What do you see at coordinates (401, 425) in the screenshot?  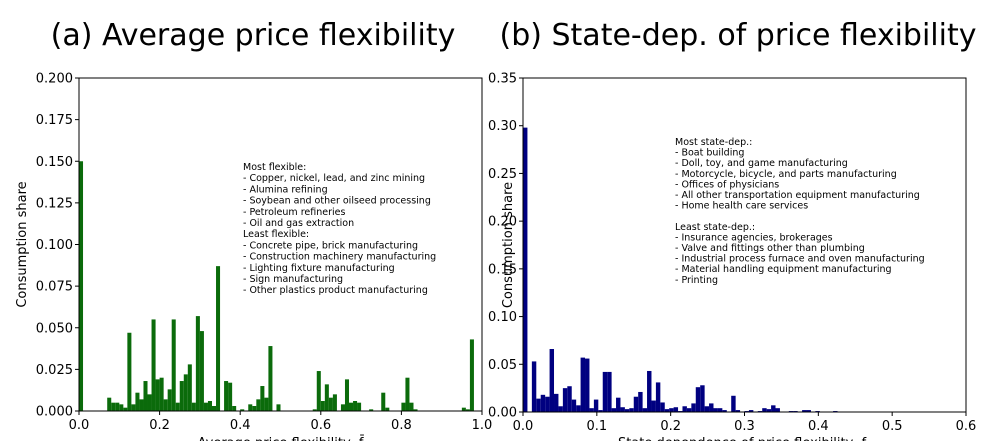 I see `x-tick-label: 0.8` at bounding box center [401, 425].